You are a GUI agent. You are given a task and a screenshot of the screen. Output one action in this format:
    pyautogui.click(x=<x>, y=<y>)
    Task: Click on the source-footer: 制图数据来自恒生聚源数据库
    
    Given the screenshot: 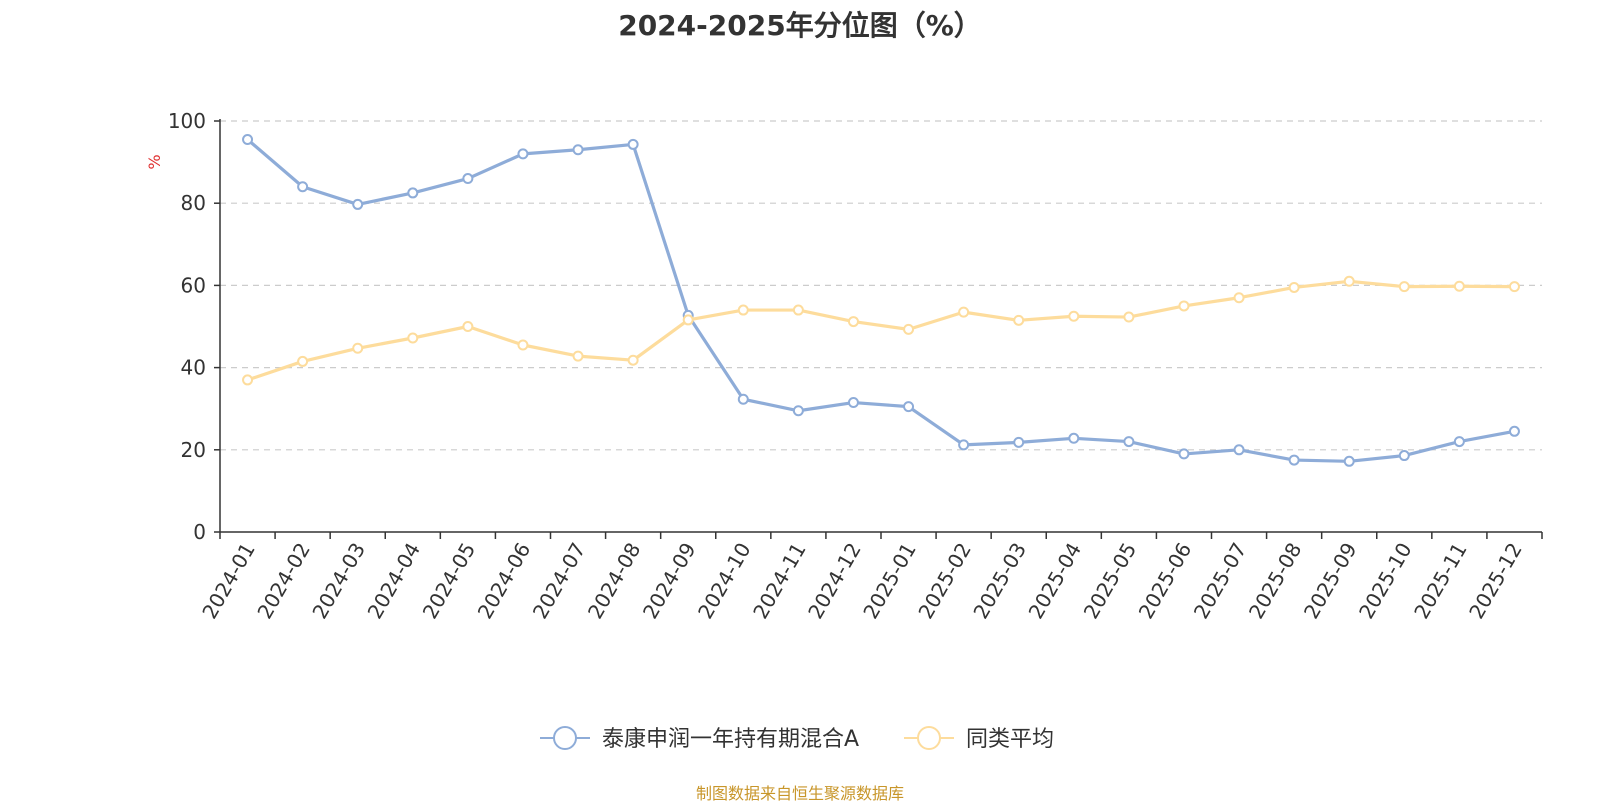 What is the action you would take?
    pyautogui.click(x=799, y=793)
    